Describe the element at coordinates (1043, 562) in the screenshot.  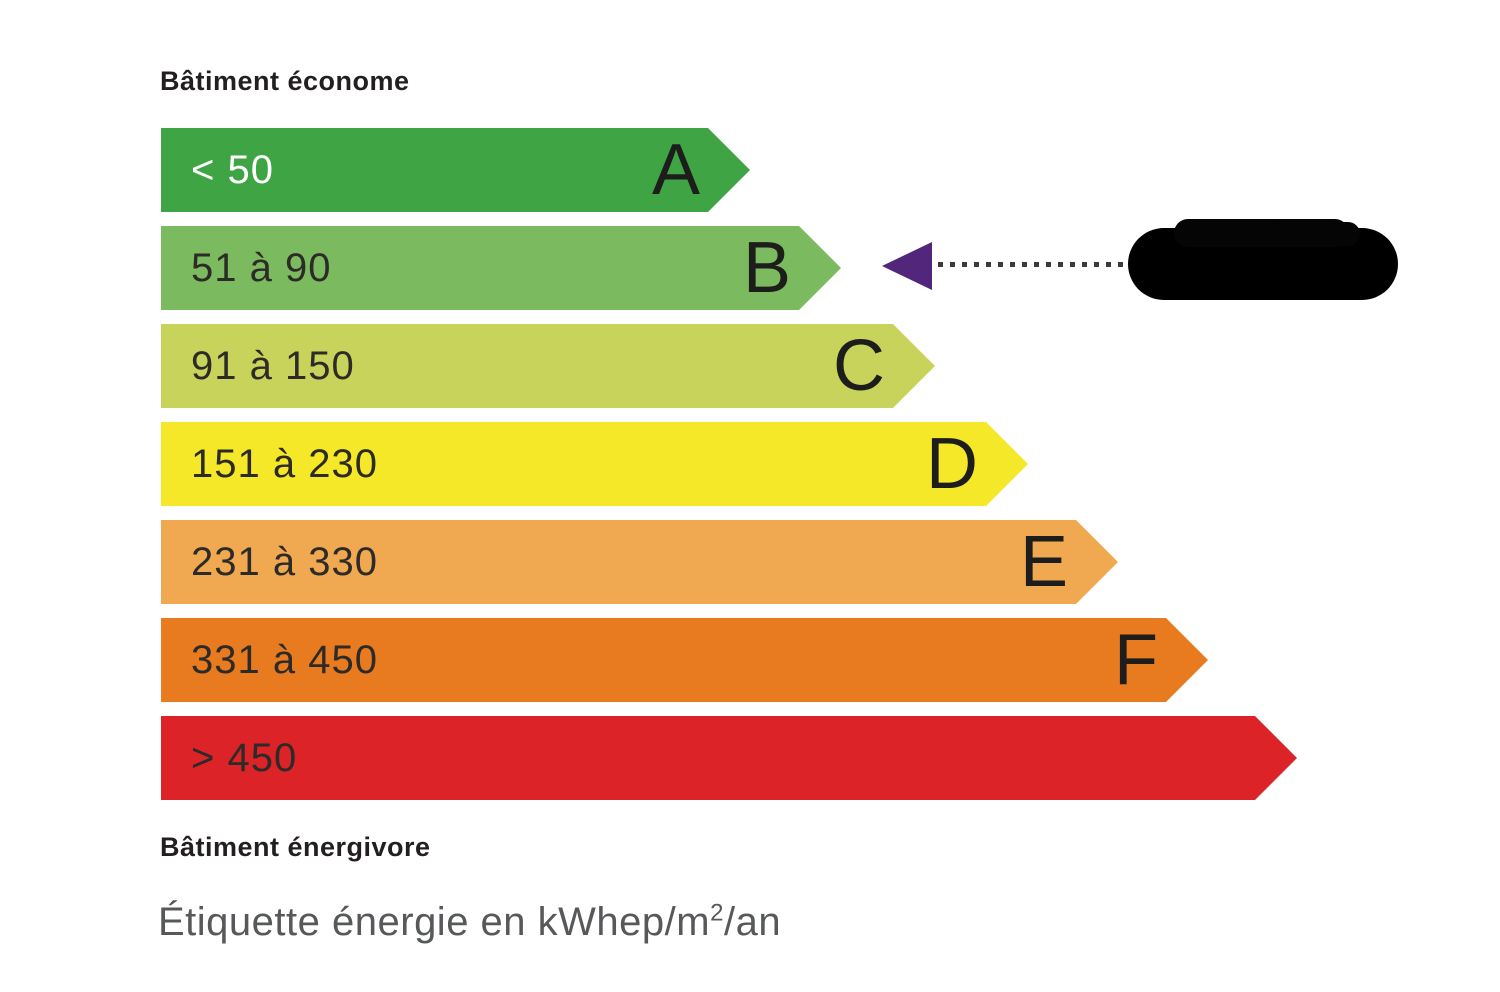
I see `energy-class-letter-e: E` at that location.